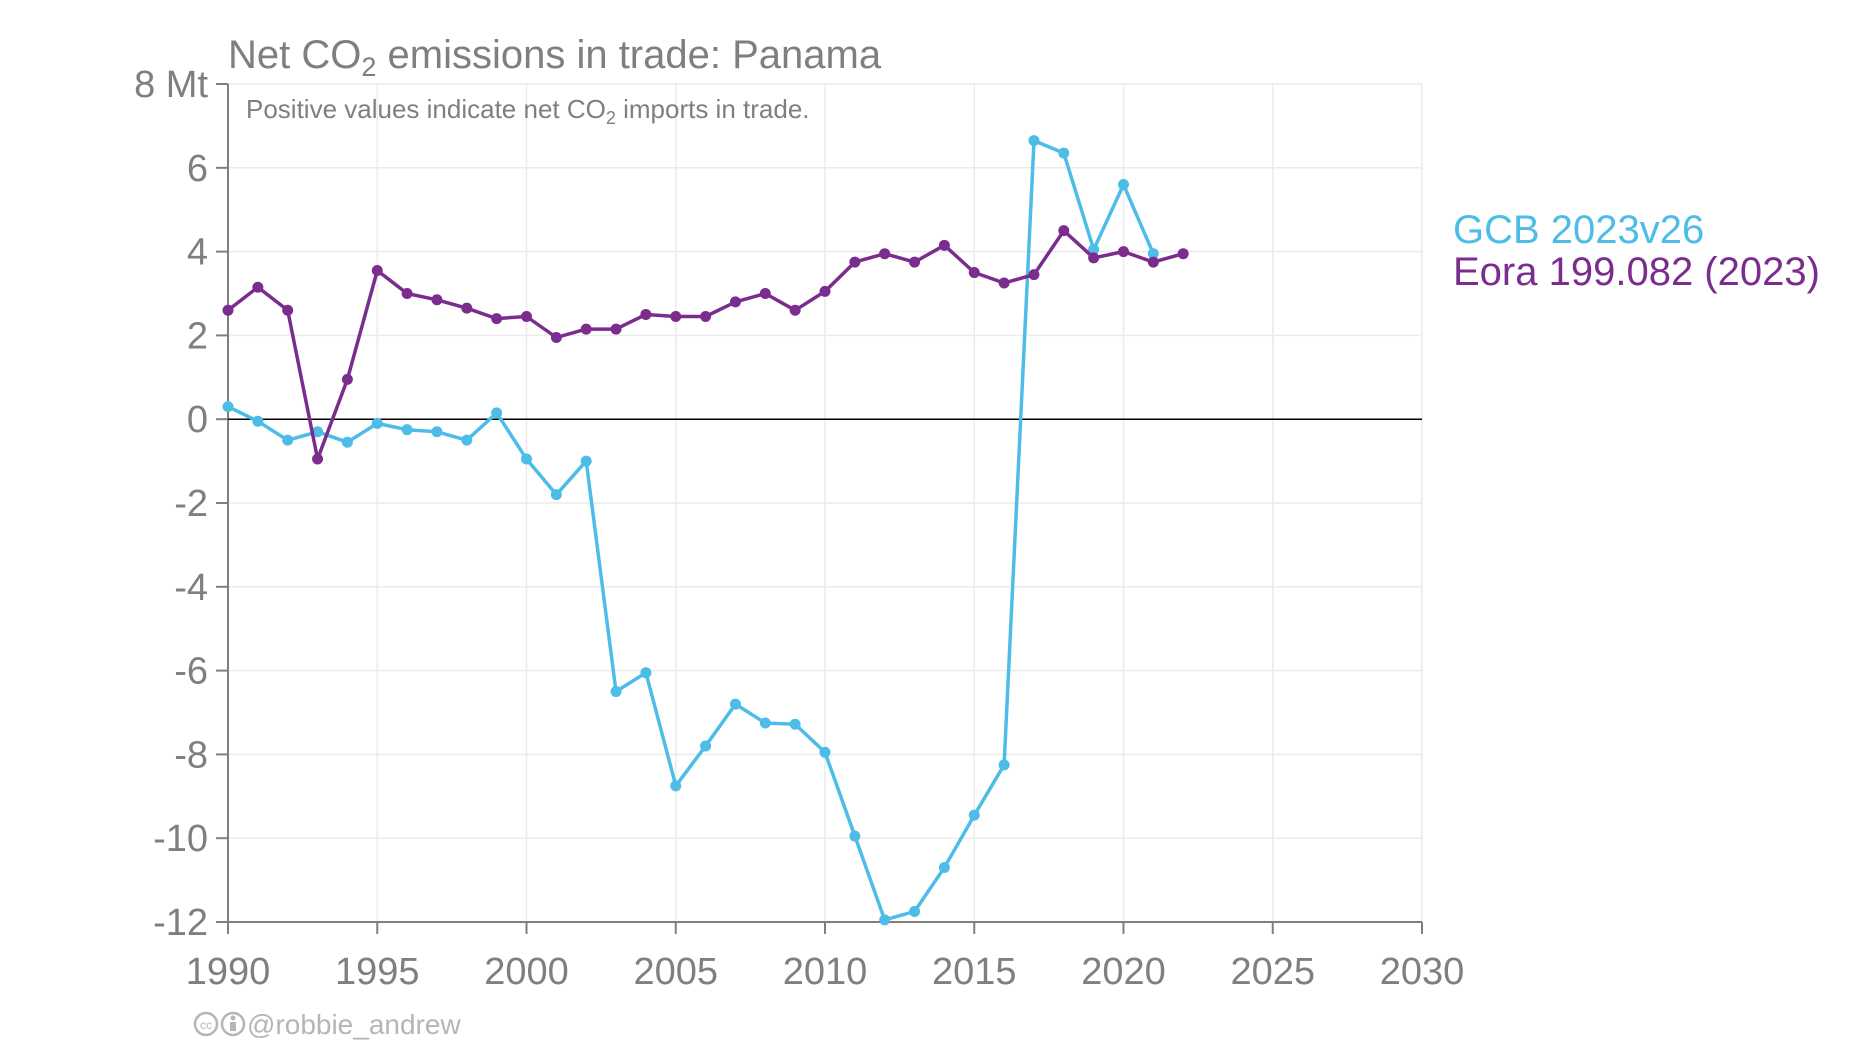 This screenshot has width=1852, height=1042. I want to click on x-tick-label: 2010, so click(825, 972).